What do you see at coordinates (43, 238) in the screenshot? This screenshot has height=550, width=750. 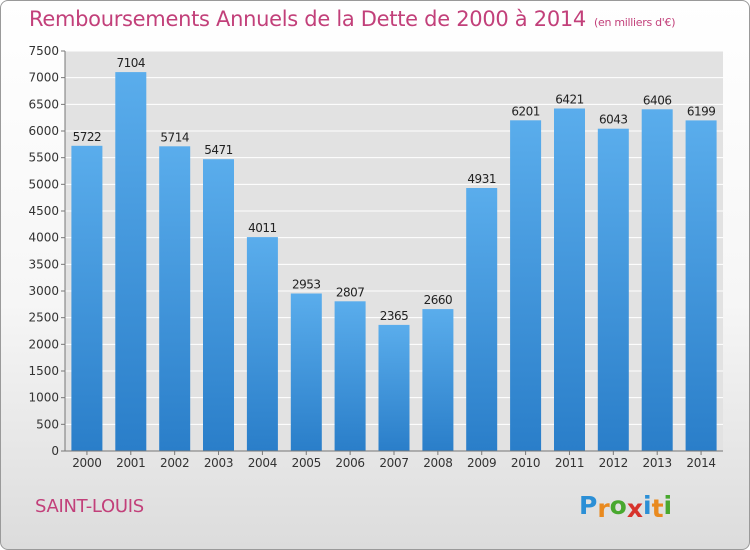 I see `y-tick-label: 4000` at bounding box center [43, 238].